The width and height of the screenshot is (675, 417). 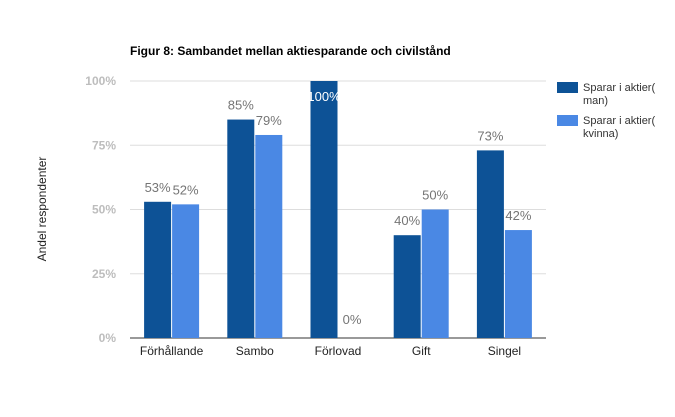 I want to click on legend-entry-0: Sparar i aktier(, so click(x=619, y=88).